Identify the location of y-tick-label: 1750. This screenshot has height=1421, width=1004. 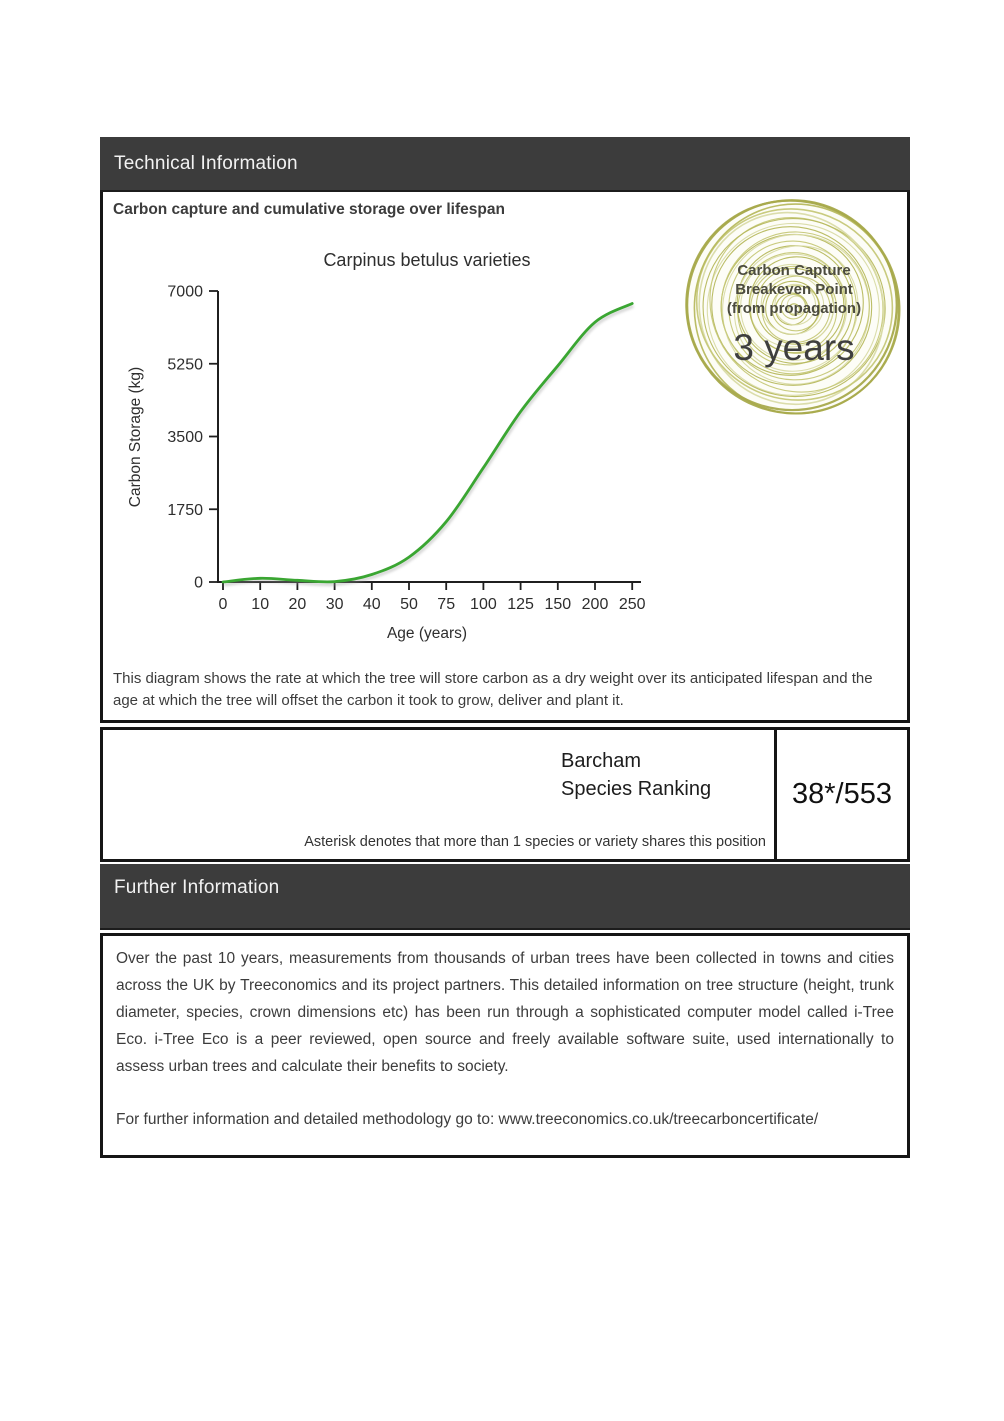
(185, 510).